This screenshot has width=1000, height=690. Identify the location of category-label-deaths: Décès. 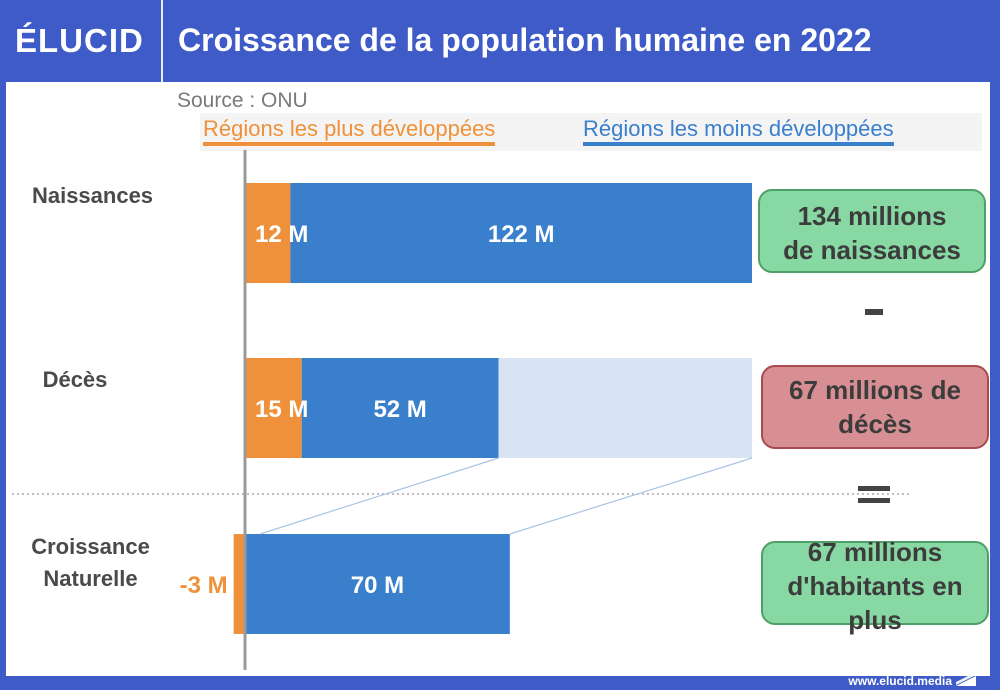
(75, 379).